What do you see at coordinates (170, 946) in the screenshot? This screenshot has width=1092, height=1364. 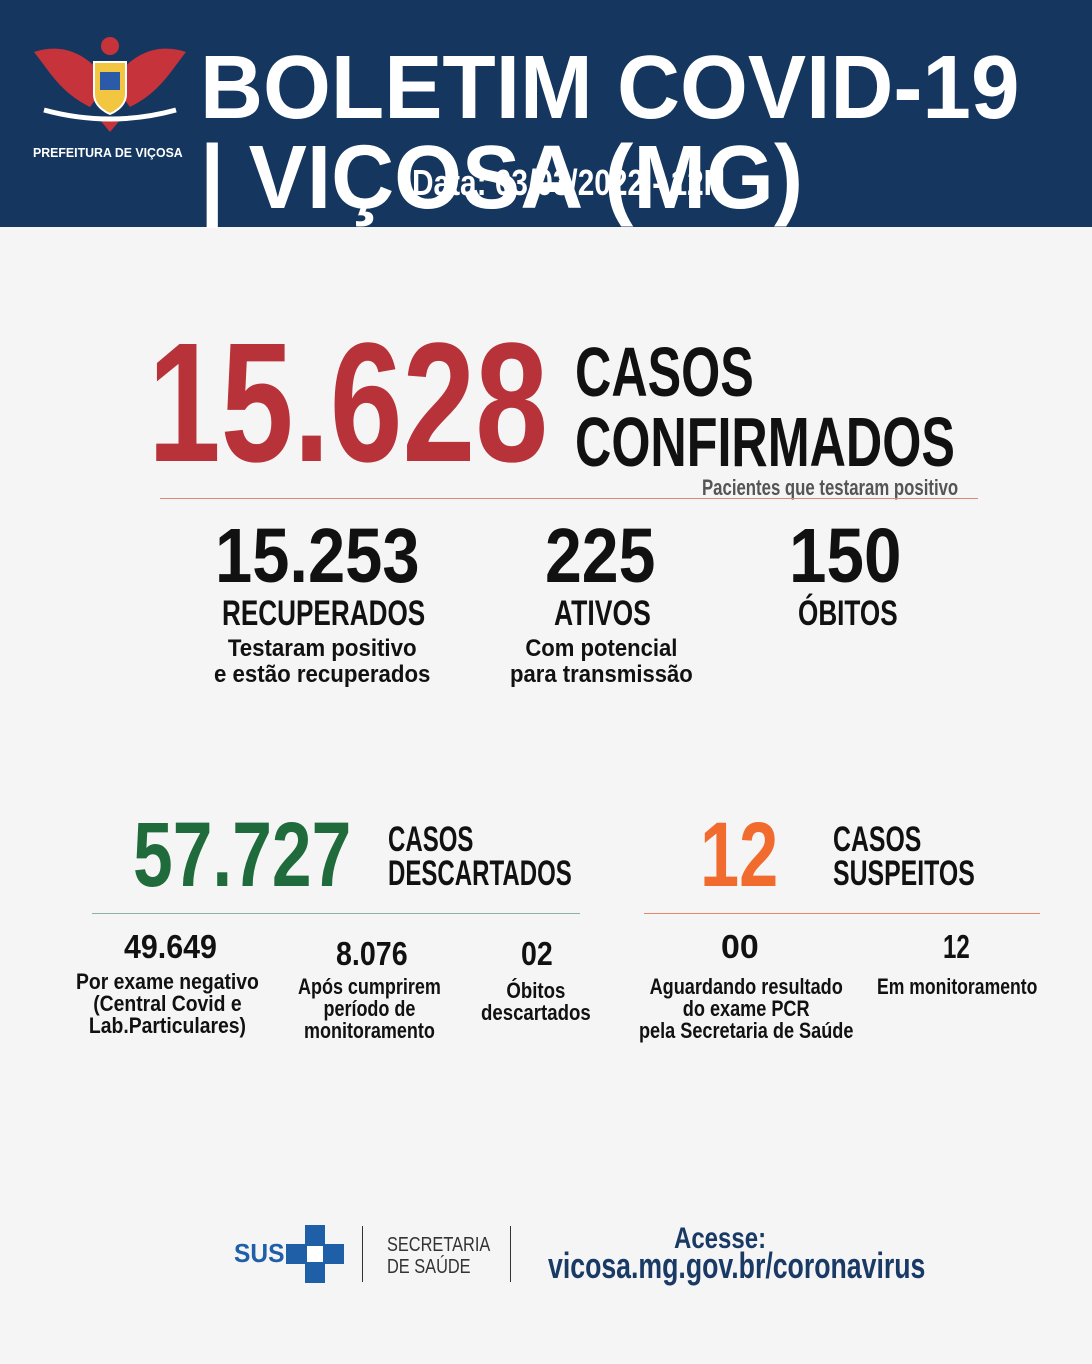 I see `detail-value: 49.649` at bounding box center [170, 946].